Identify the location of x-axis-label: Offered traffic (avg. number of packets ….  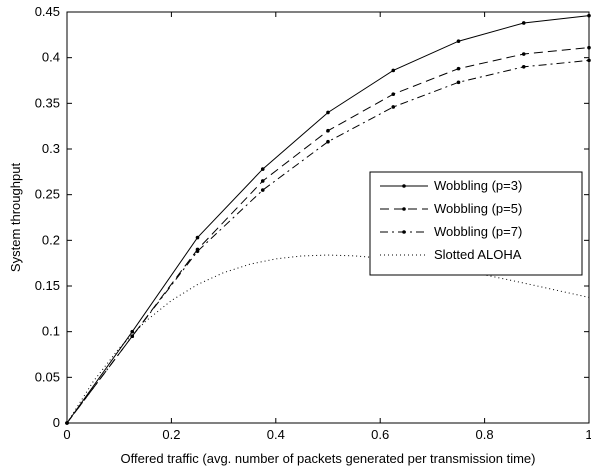
(328, 458).